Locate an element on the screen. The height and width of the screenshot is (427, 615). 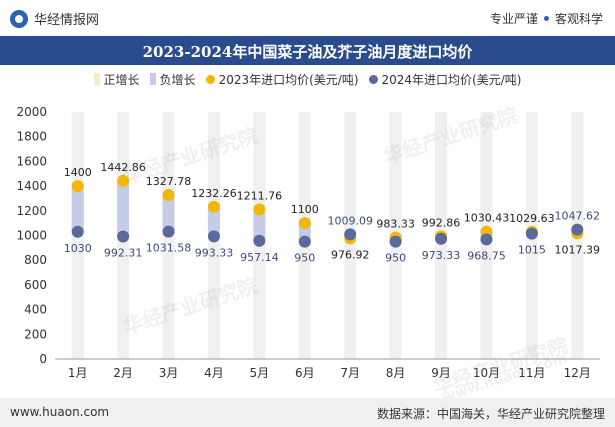
footer-url: www.huaon.com is located at coordinates (60, 412).